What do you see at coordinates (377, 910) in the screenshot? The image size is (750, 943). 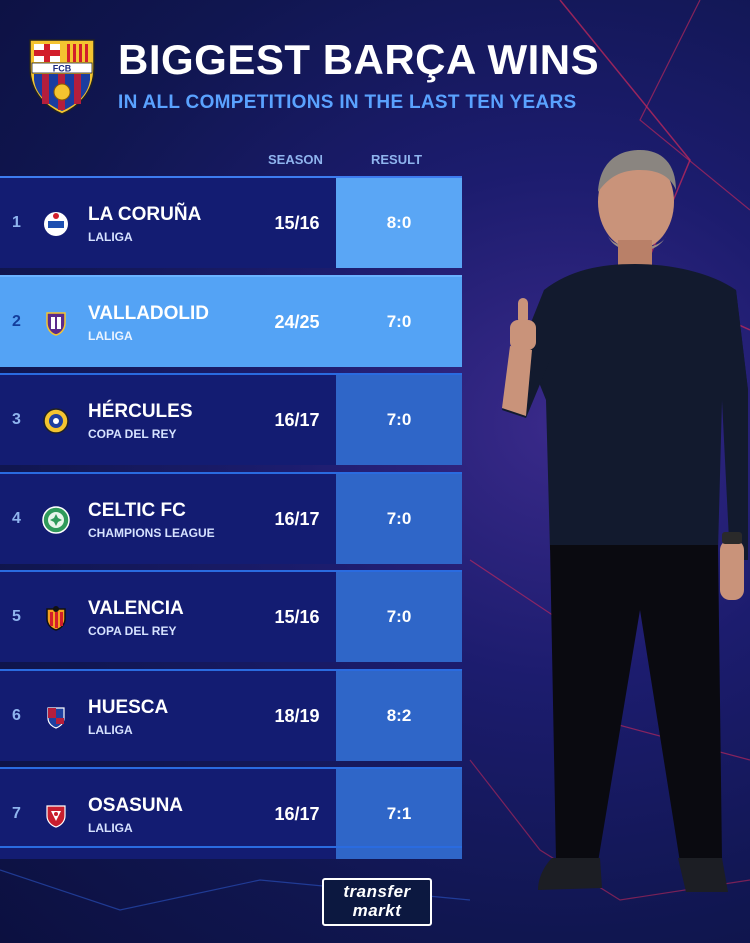 I see `logo-line-2: markt` at bounding box center [377, 910].